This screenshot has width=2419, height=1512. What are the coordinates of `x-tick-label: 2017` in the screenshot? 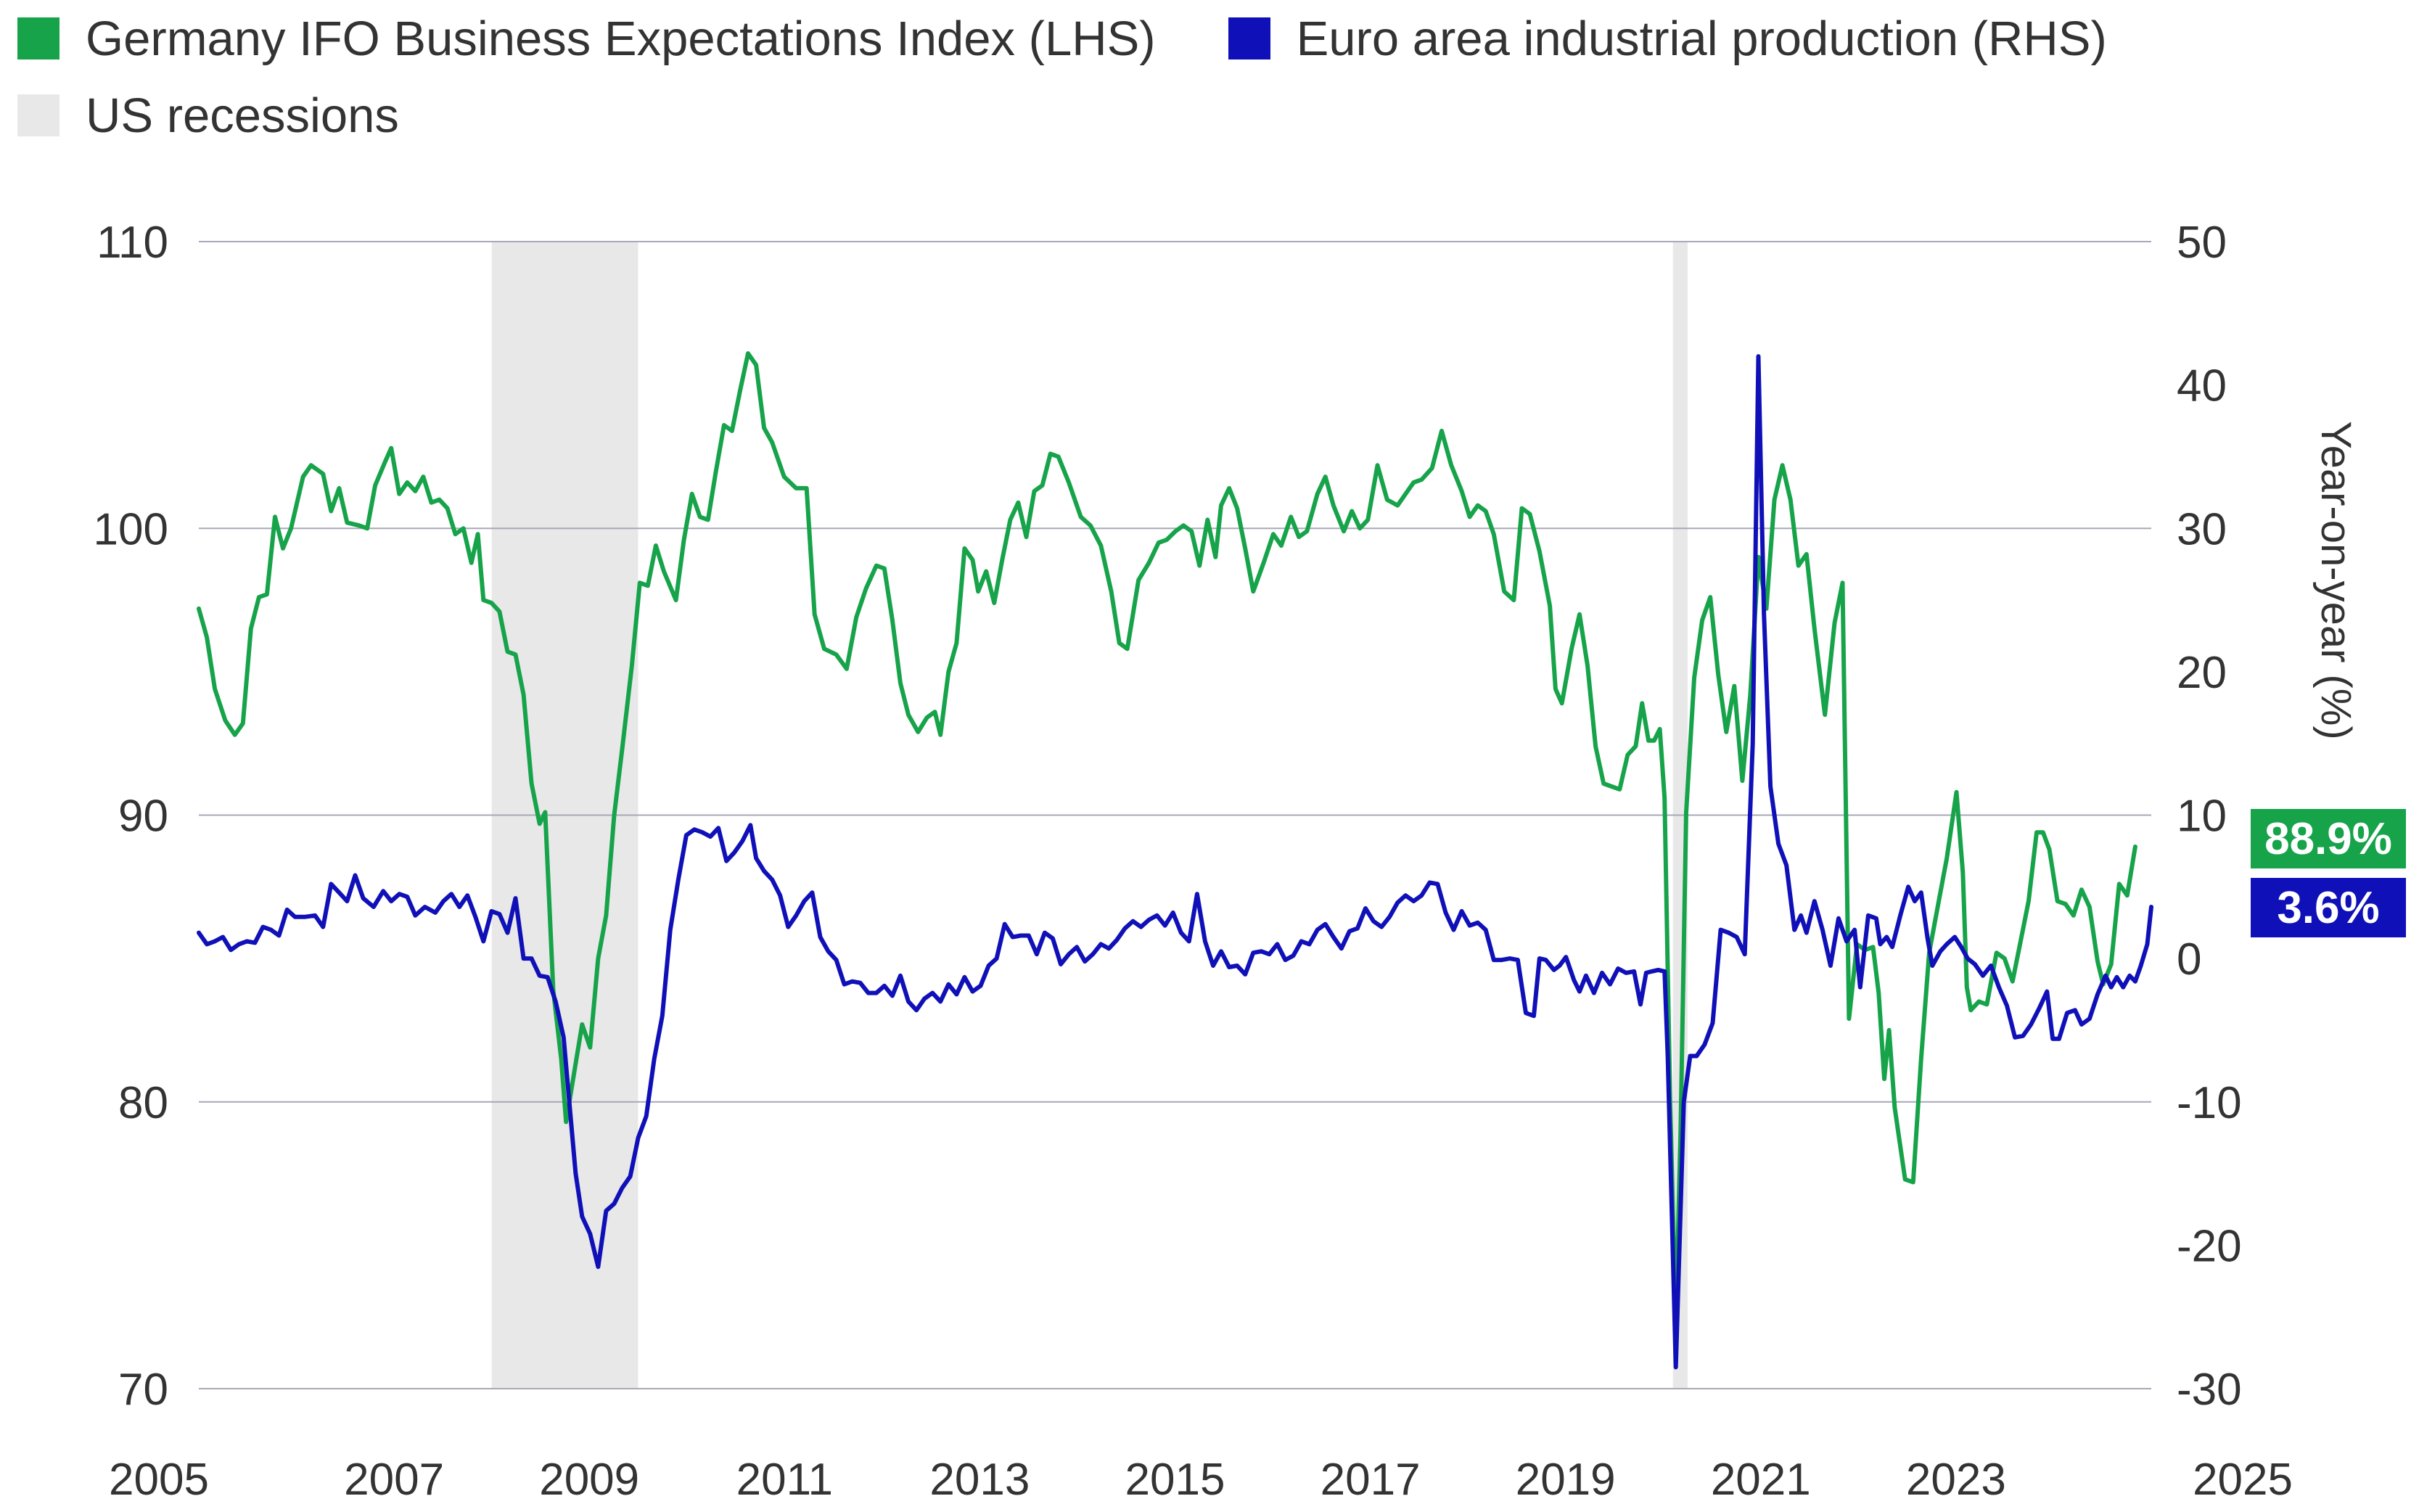 It's located at (1371, 1480).